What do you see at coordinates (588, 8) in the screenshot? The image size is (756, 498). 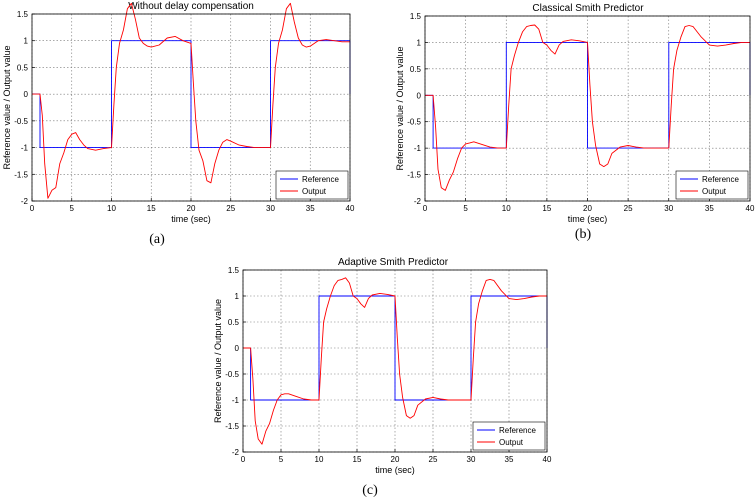 I see `chart-title: Classical Smith Predictor` at bounding box center [588, 8].